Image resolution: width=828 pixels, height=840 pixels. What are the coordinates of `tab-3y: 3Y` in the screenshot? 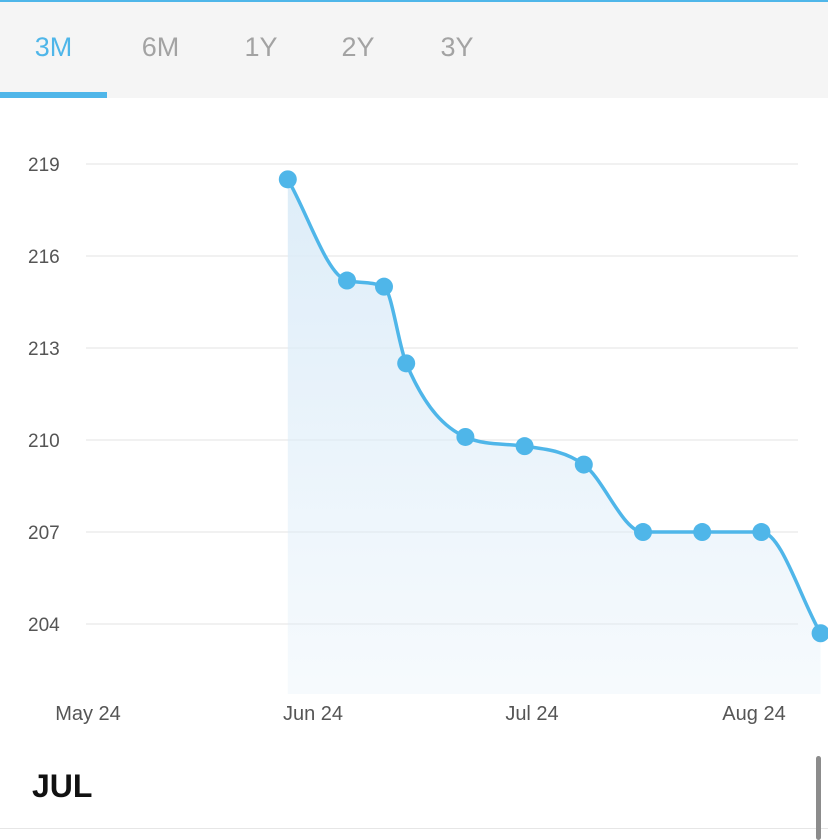 It's located at (457, 46).